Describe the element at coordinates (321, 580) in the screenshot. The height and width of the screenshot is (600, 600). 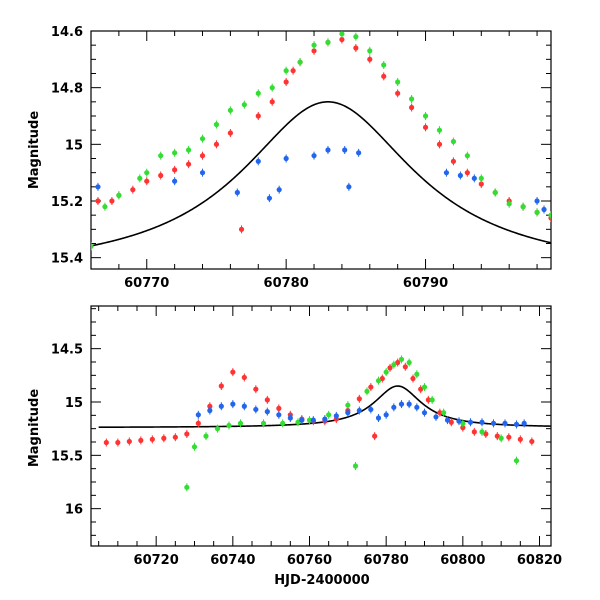
I see `bottom-x-axis-label: HJD-2400000` at that location.